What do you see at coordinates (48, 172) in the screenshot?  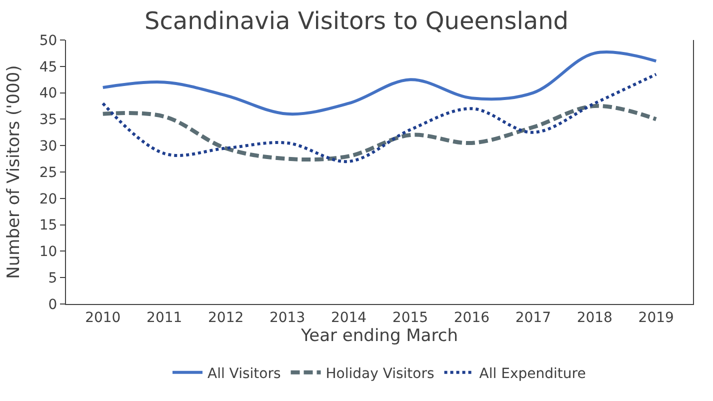 I see `y-tick-label: 25` at bounding box center [48, 172].